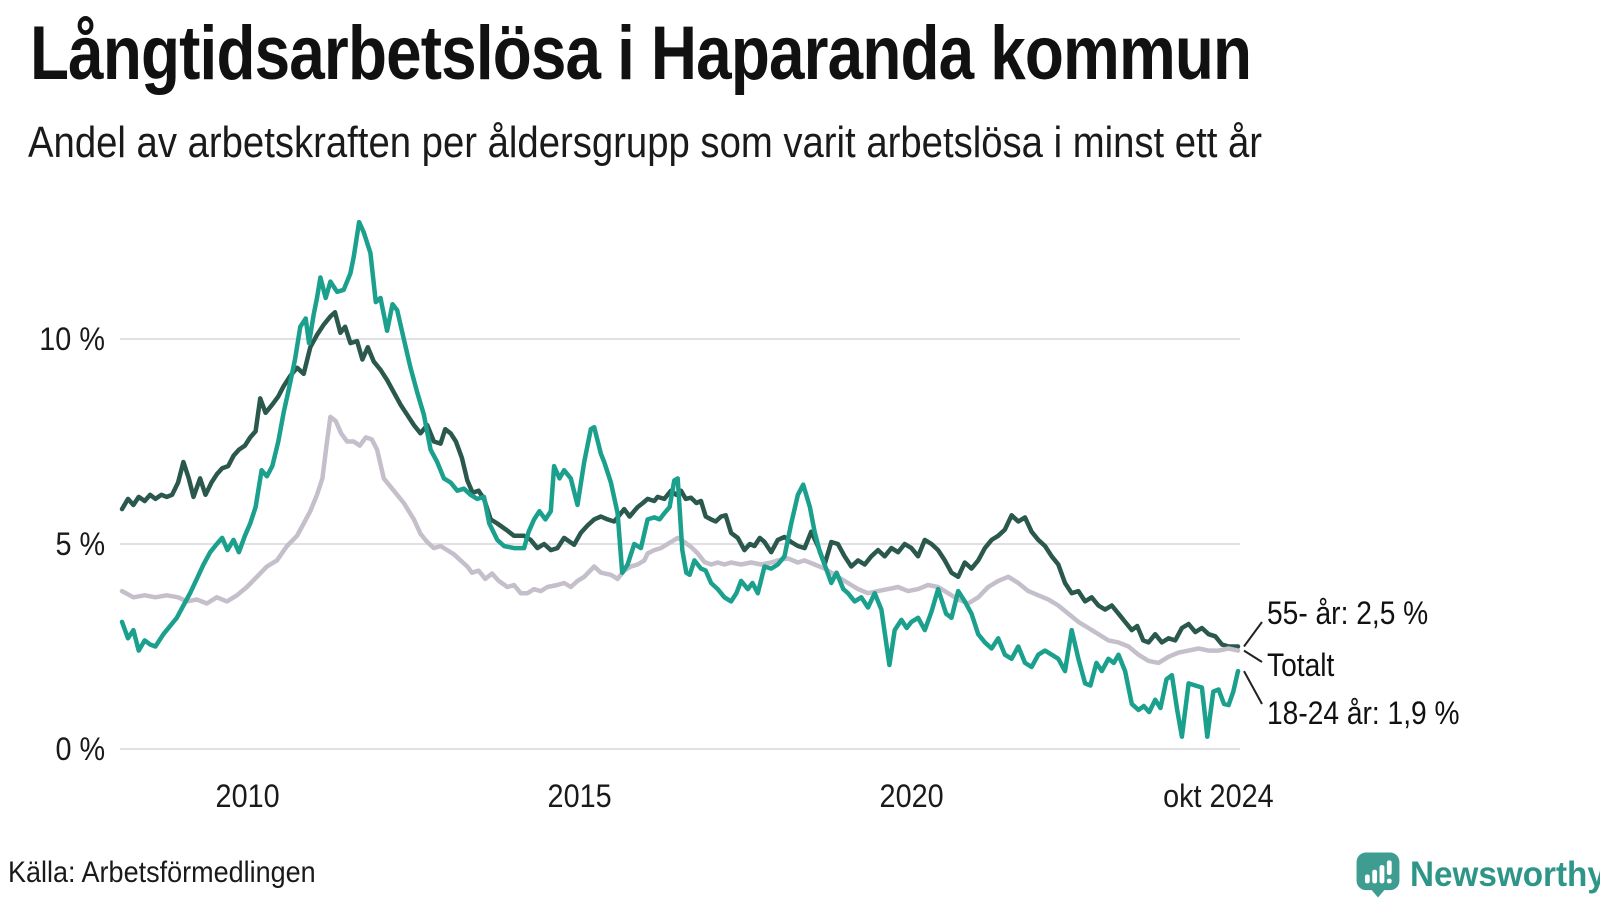 The height and width of the screenshot is (900, 1600). I want to click on y-axis-label-5: 5 %, so click(80, 544).